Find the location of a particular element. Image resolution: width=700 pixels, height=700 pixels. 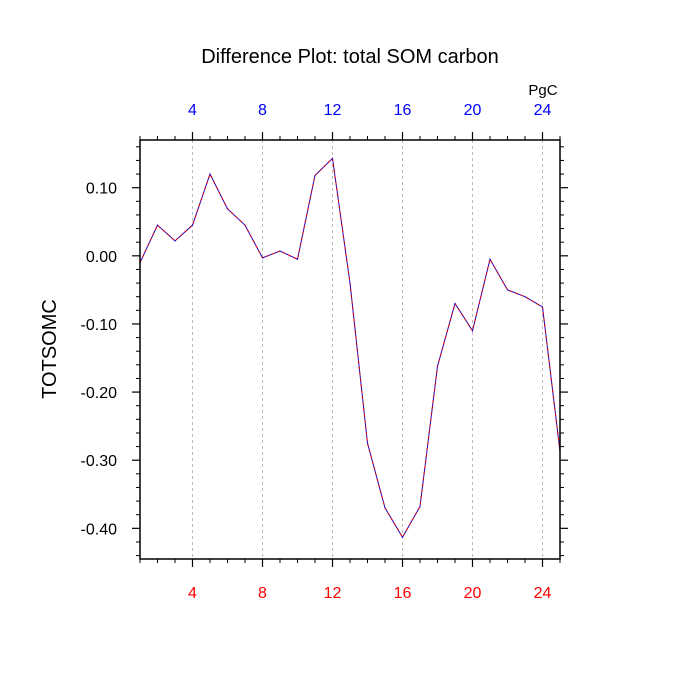

x-tick-label-bottom: 20 is located at coordinates (473, 593).